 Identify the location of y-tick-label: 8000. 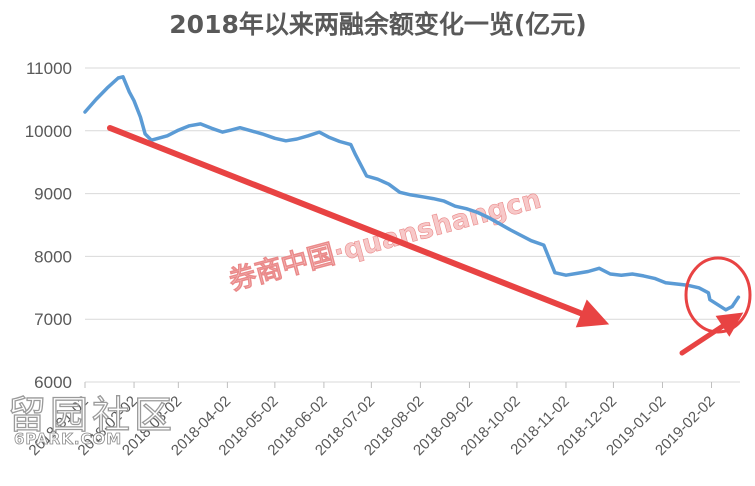
(53, 256).